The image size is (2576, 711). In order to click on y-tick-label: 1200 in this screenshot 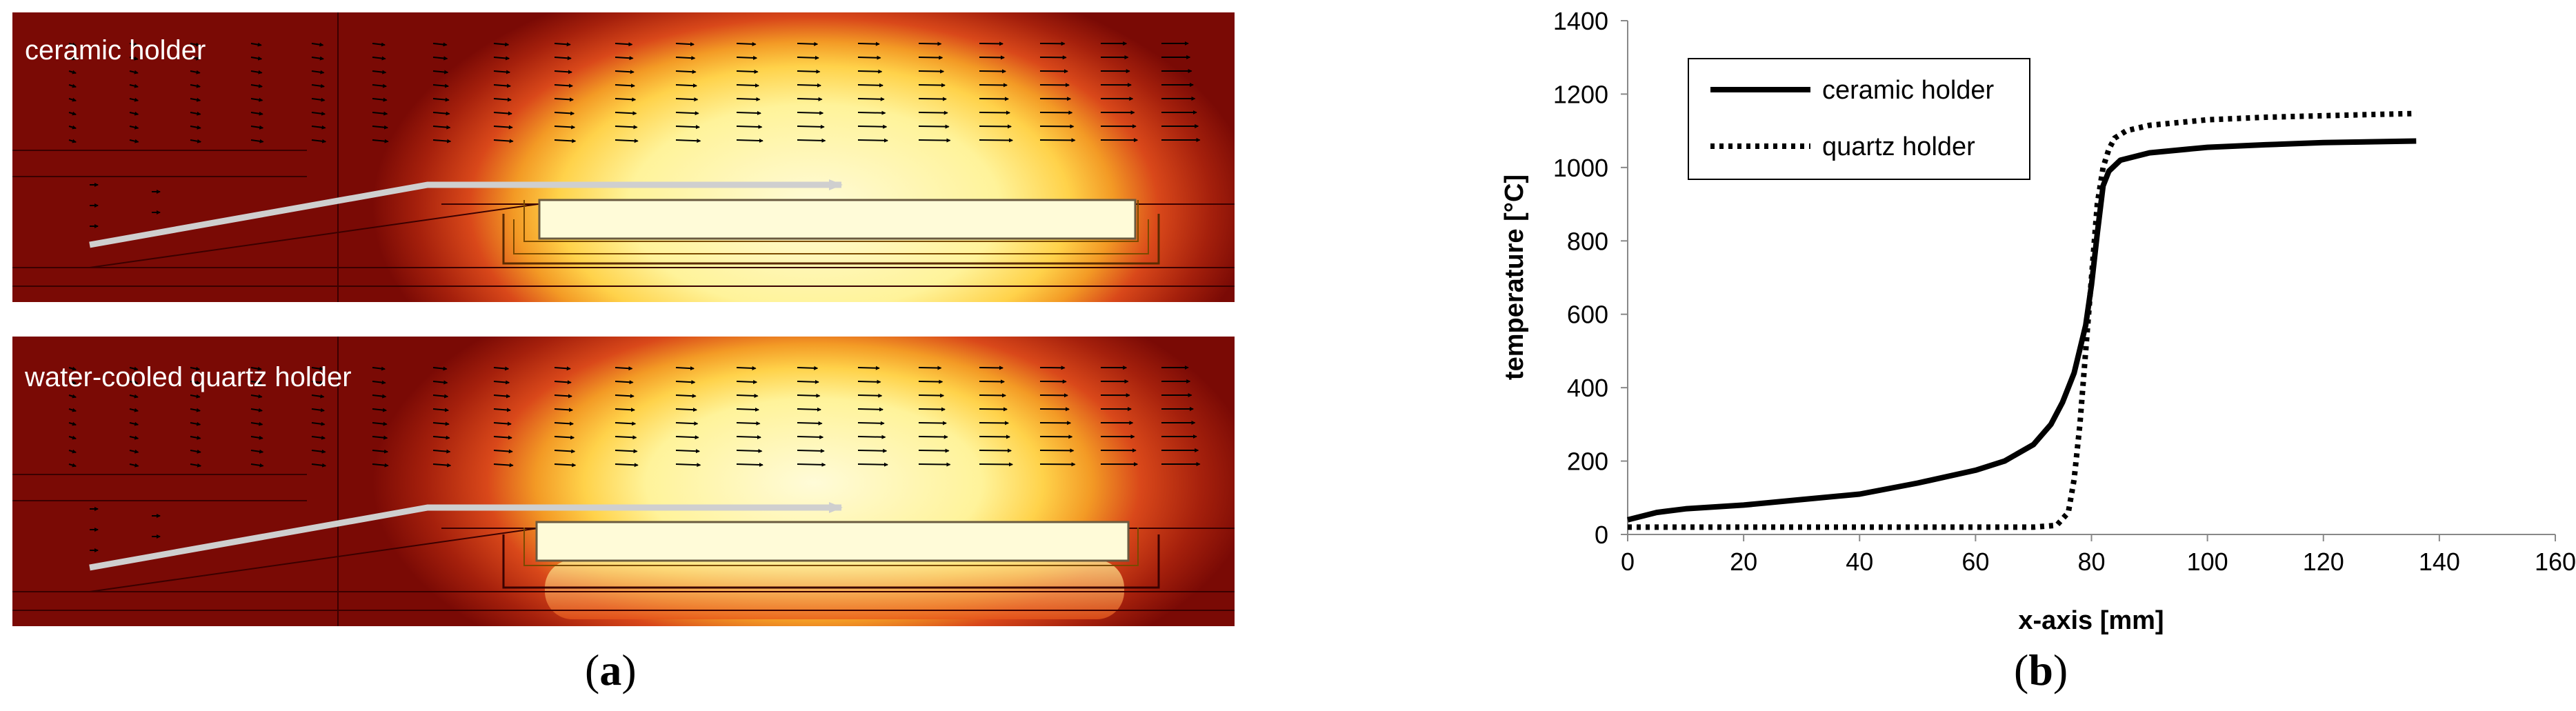, I will do `click(1580, 94)`.